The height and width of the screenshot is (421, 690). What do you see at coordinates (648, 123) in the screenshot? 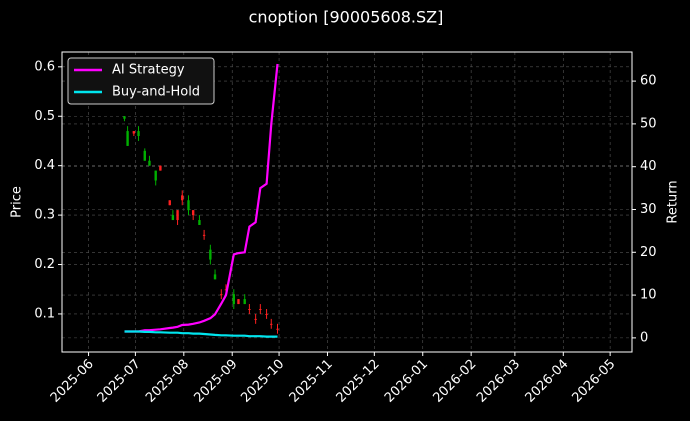
I see `y2-tick-label: 50` at bounding box center [648, 123].